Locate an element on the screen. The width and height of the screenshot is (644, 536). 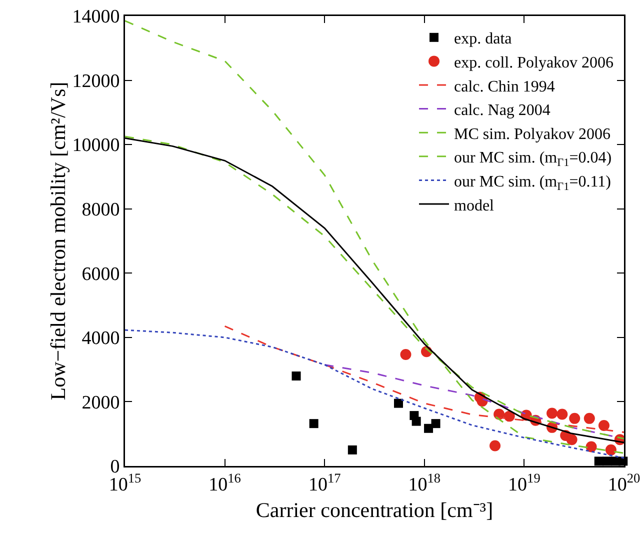
y-tick-label: 2000 is located at coordinates (101, 403).